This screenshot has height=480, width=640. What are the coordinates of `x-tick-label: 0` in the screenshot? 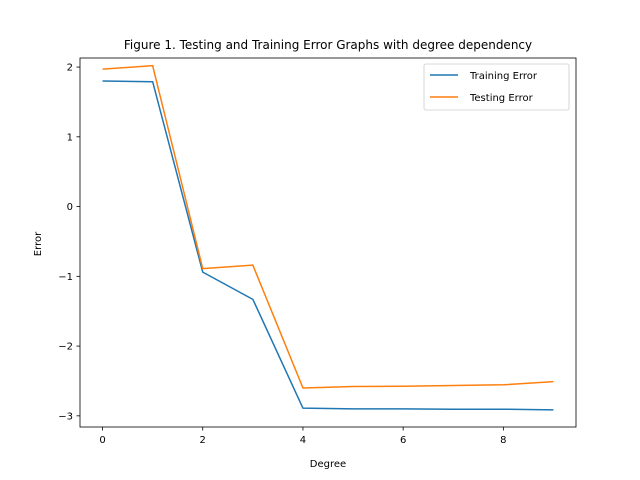 It's located at (102, 440).